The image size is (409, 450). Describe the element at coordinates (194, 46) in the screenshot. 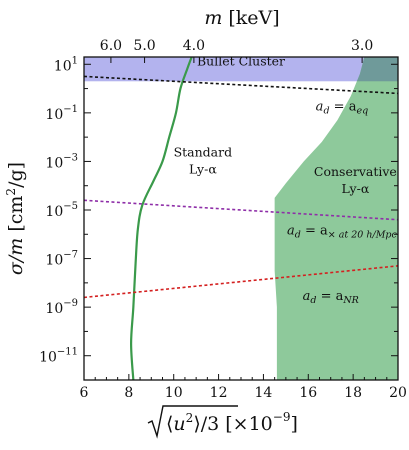

I see `top-tick-label: 4.0` at that location.